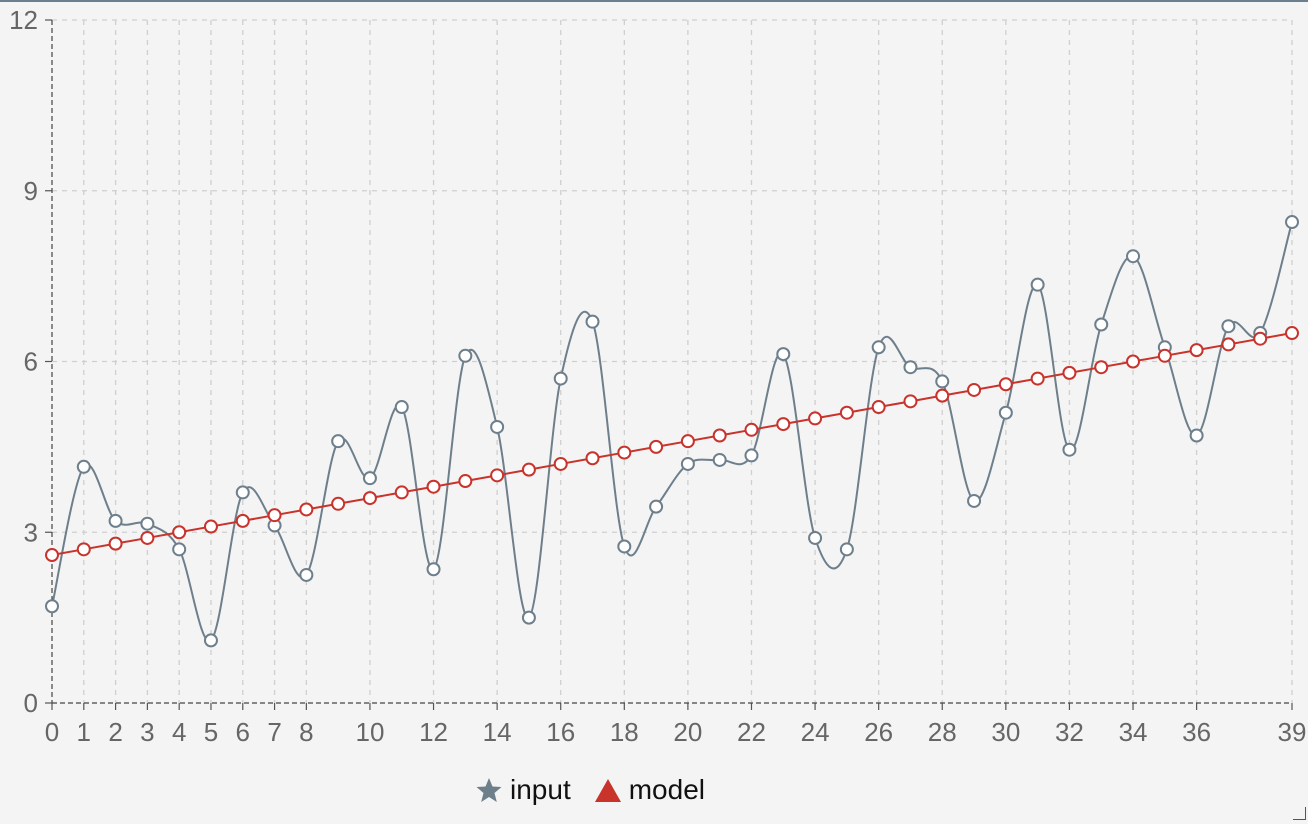 This screenshot has height=824, width=1308. Describe the element at coordinates (147, 732) in the screenshot. I see `x-tick-label: 3` at that location.